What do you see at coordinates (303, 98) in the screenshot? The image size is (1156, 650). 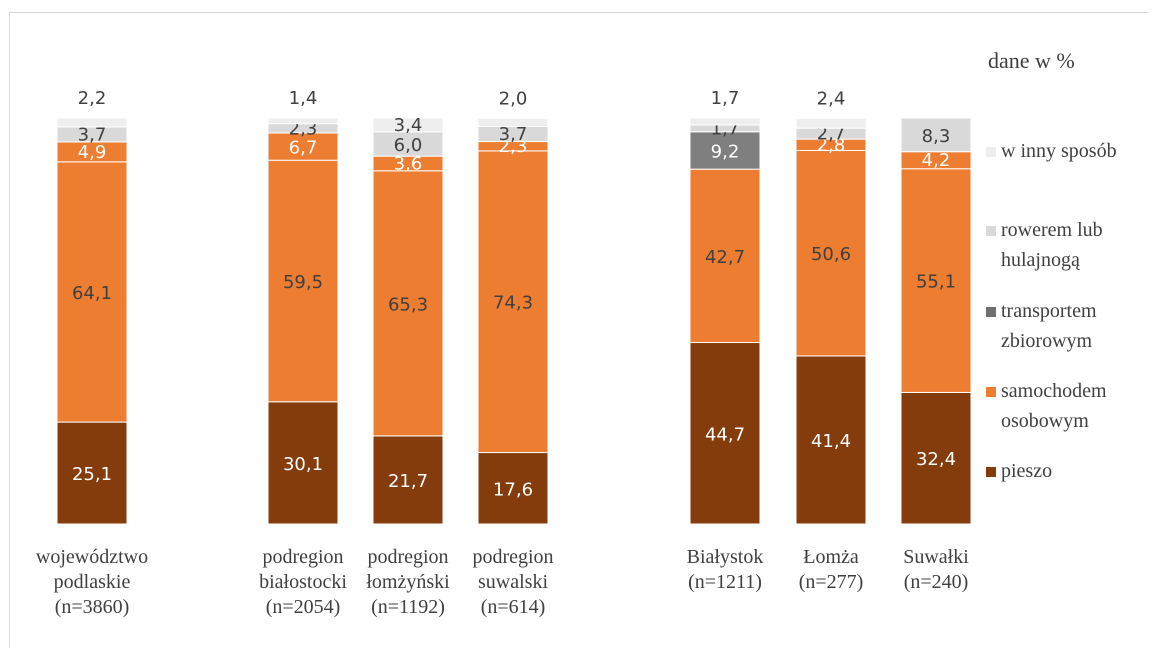 I see `data-label: 1,4` at bounding box center [303, 98].